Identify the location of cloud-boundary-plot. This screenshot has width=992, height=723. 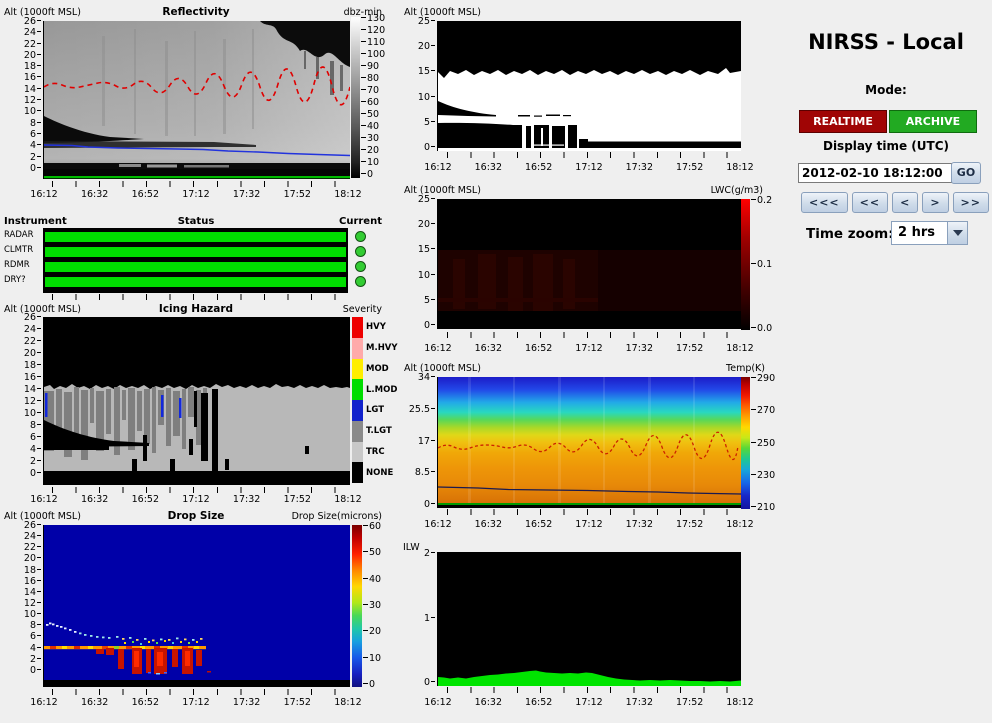
(589, 86).